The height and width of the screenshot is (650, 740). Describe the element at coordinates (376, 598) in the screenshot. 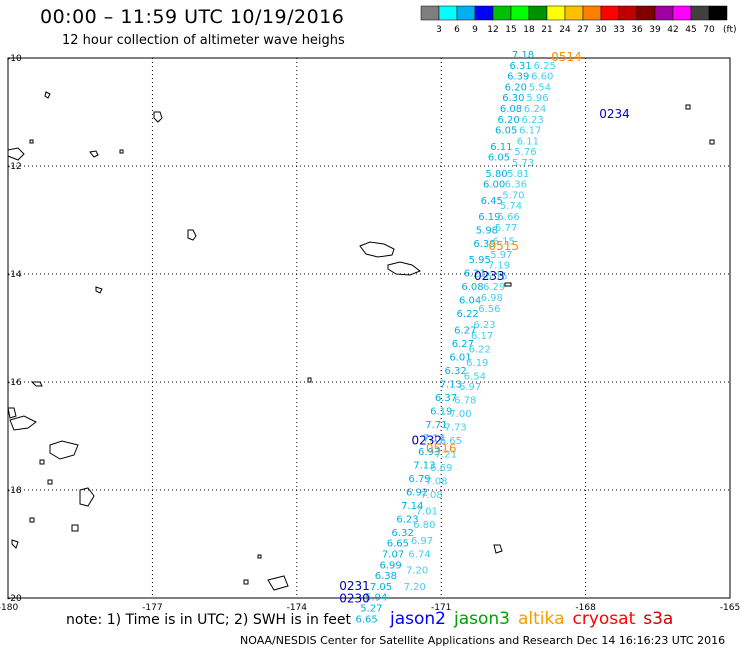

I see `swh-value: 5.94` at that location.